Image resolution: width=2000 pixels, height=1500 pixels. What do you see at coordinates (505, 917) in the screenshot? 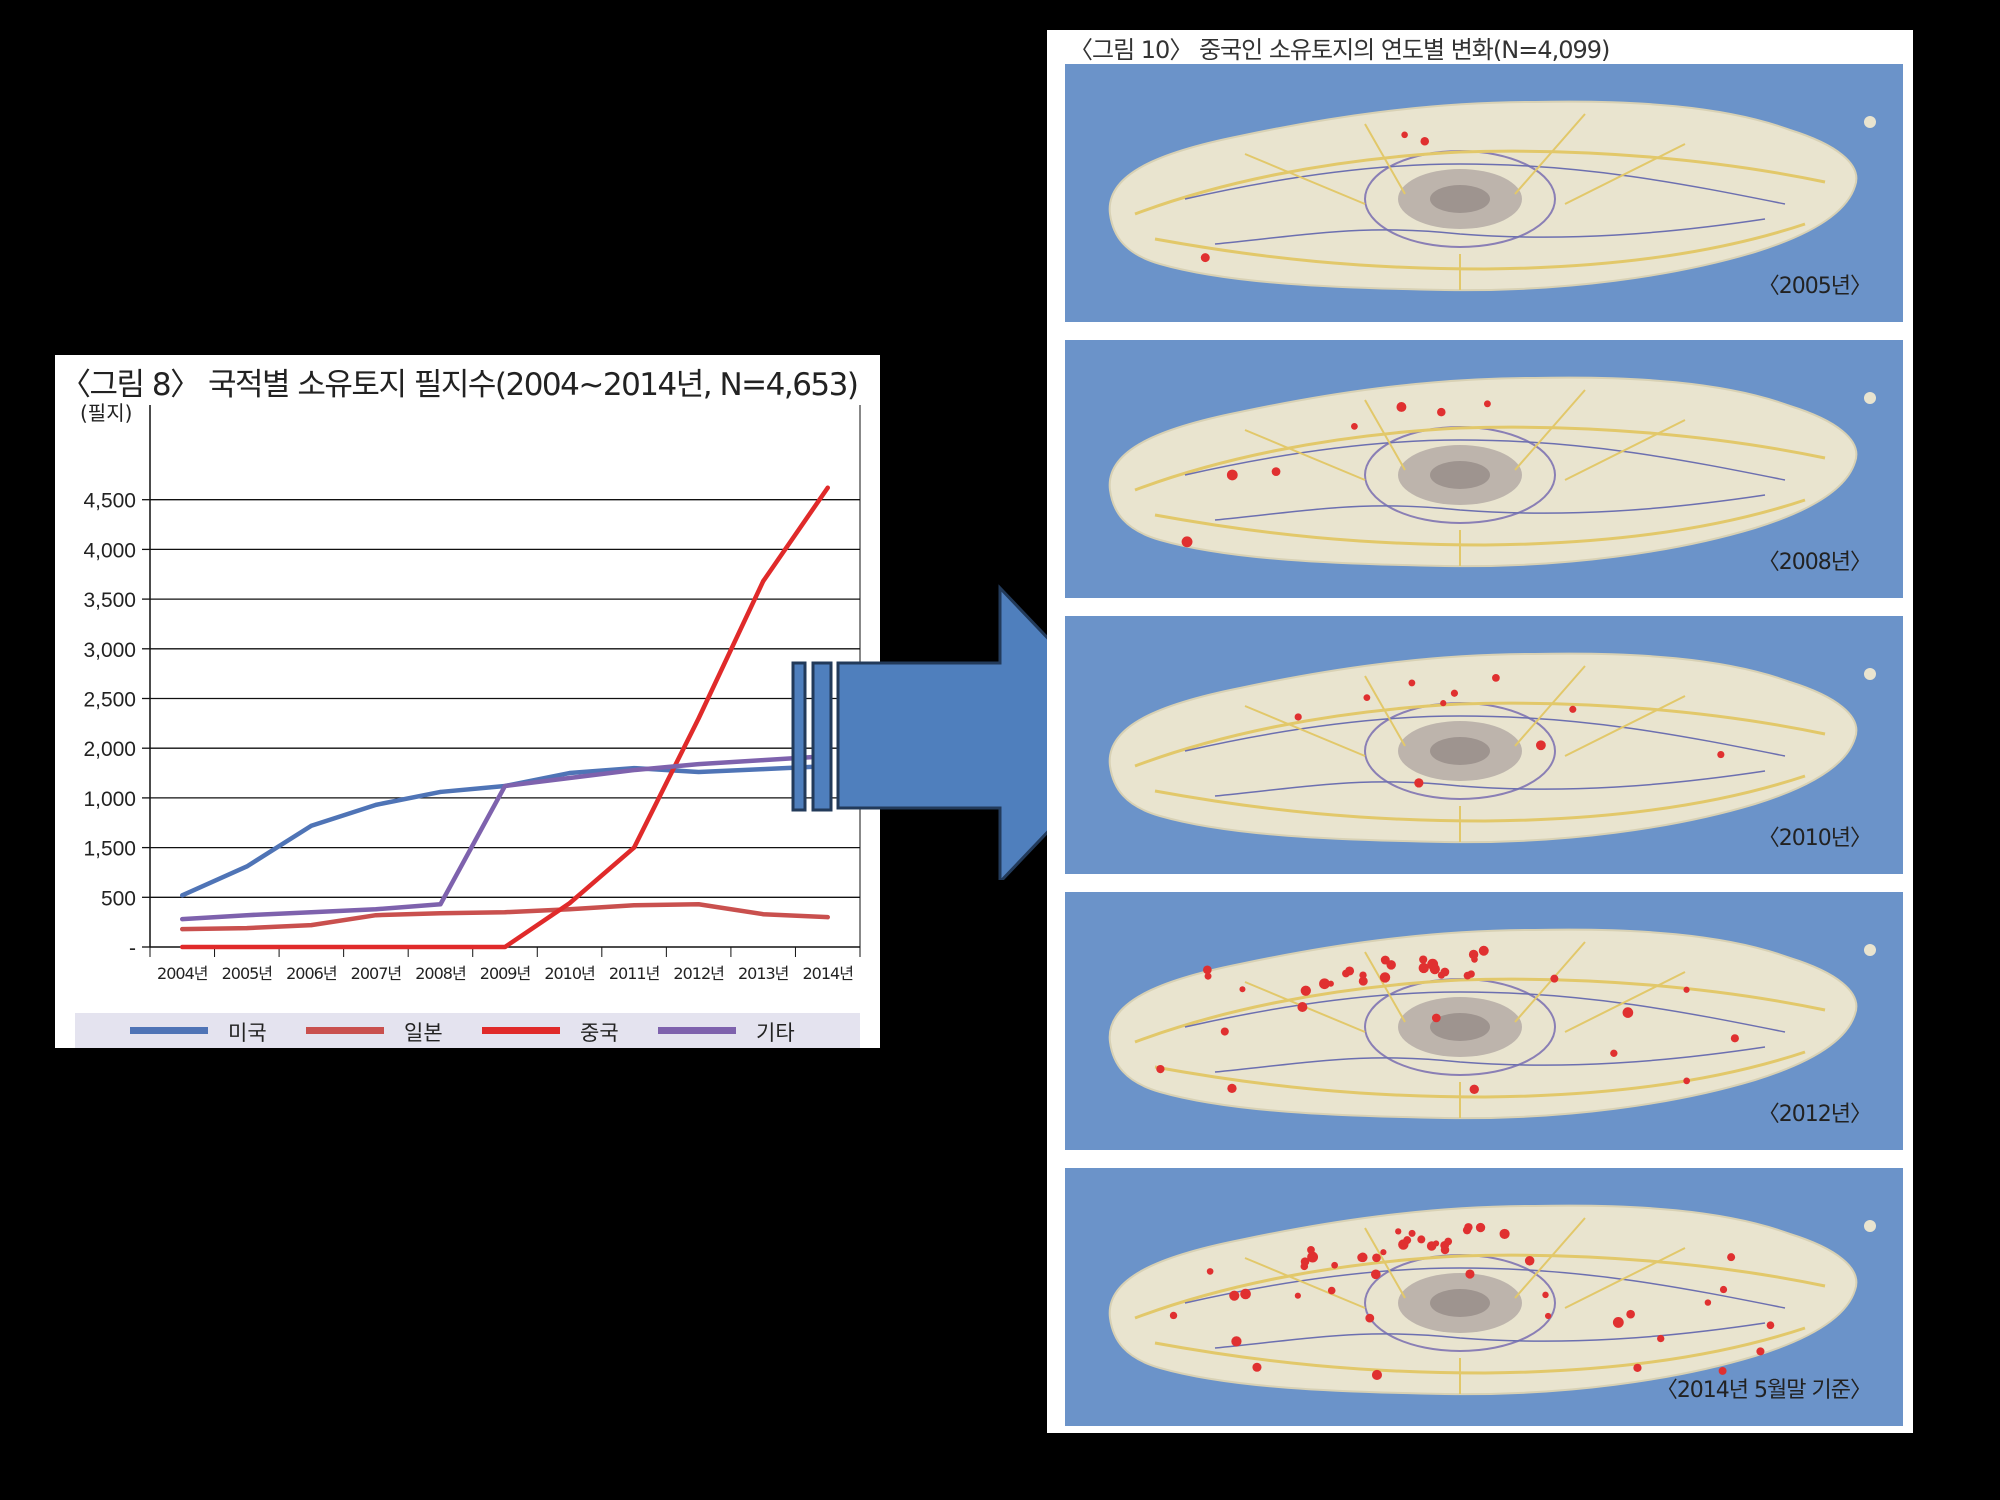
I see `series-line-일본` at bounding box center [505, 917].